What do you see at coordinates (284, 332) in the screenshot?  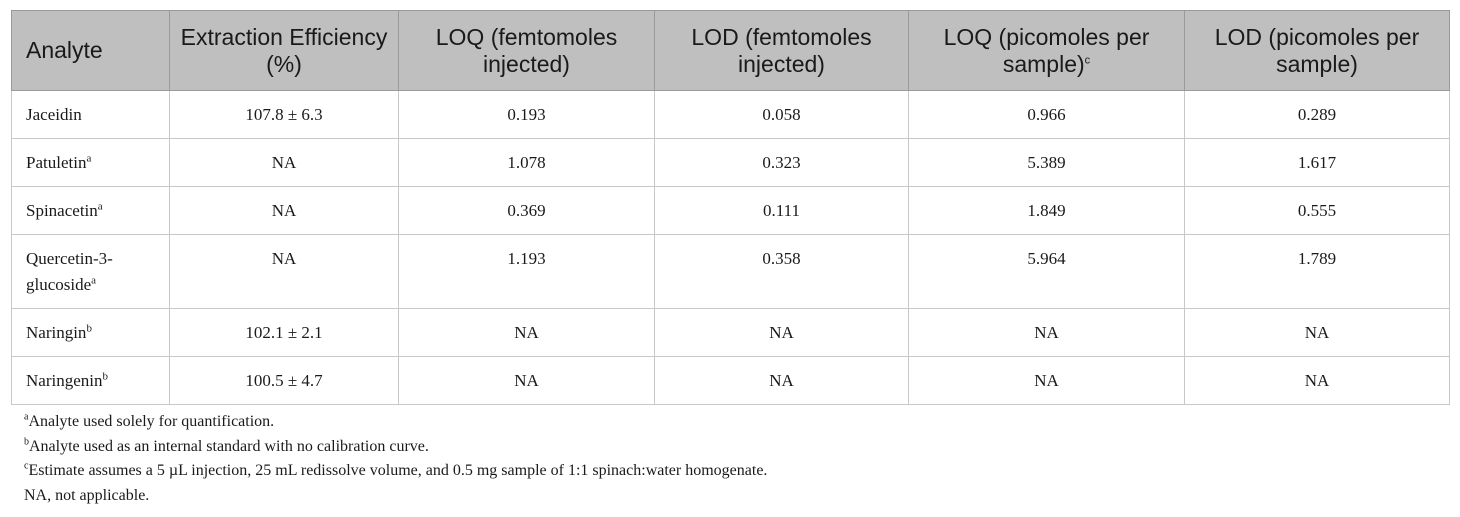 I see `table-cell: 102.1 ± 2.1` at bounding box center [284, 332].